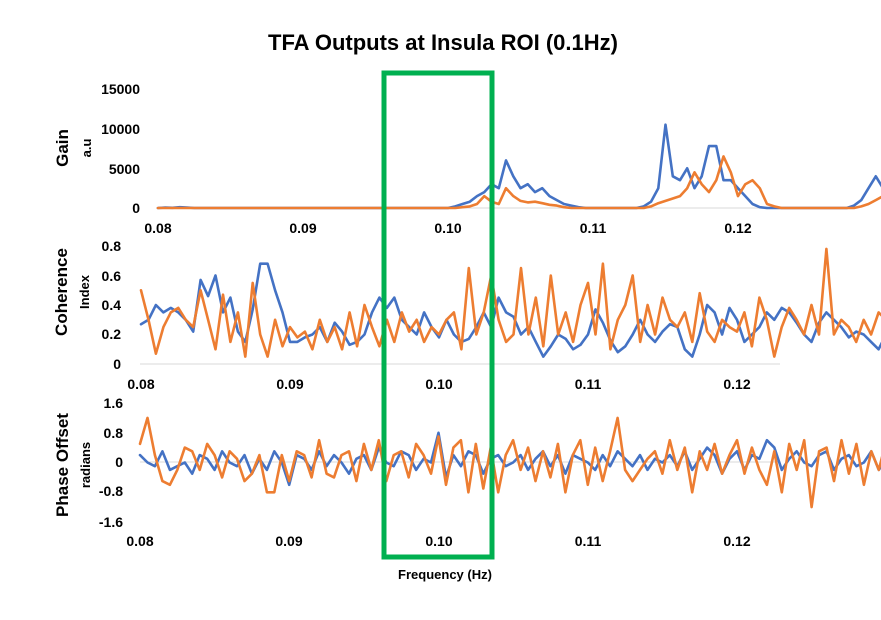 The image size is (881, 620). Describe the element at coordinates (62, 465) in the screenshot. I see `phase-ylabel: Phase Offset` at that location.